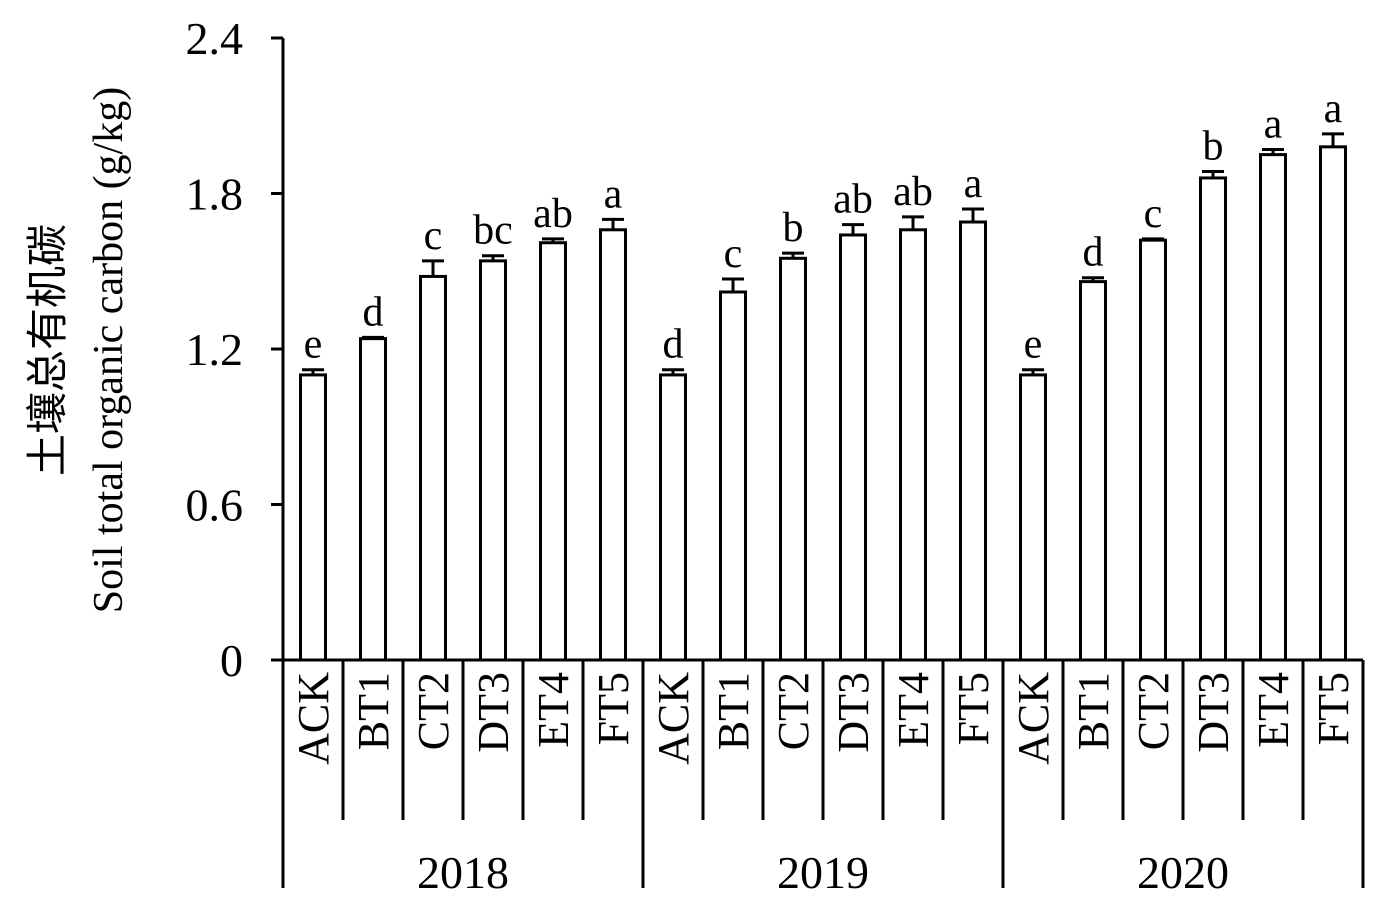  What do you see at coordinates (463, 872) in the screenshot?
I see `x-group-label: 2018` at bounding box center [463, 872].